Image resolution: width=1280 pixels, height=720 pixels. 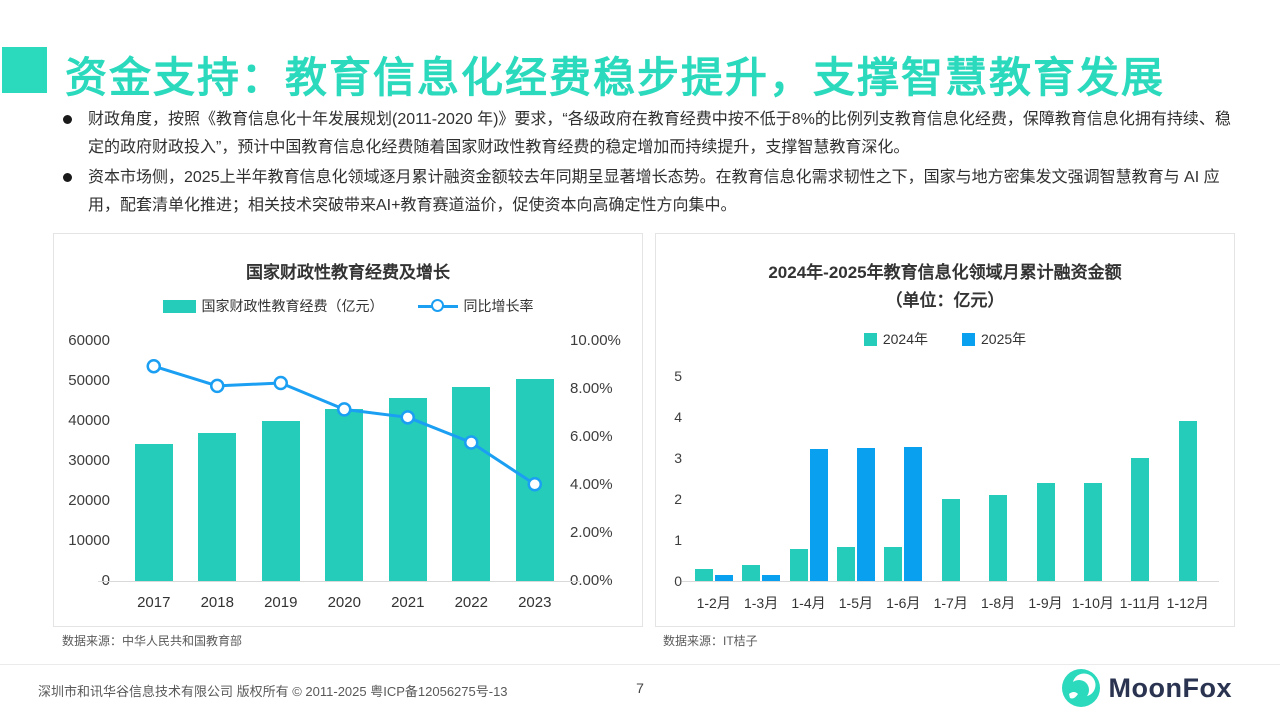 I want to click on x-axis-label-1-10月: 1-10月, so click(x=1092, y=603).